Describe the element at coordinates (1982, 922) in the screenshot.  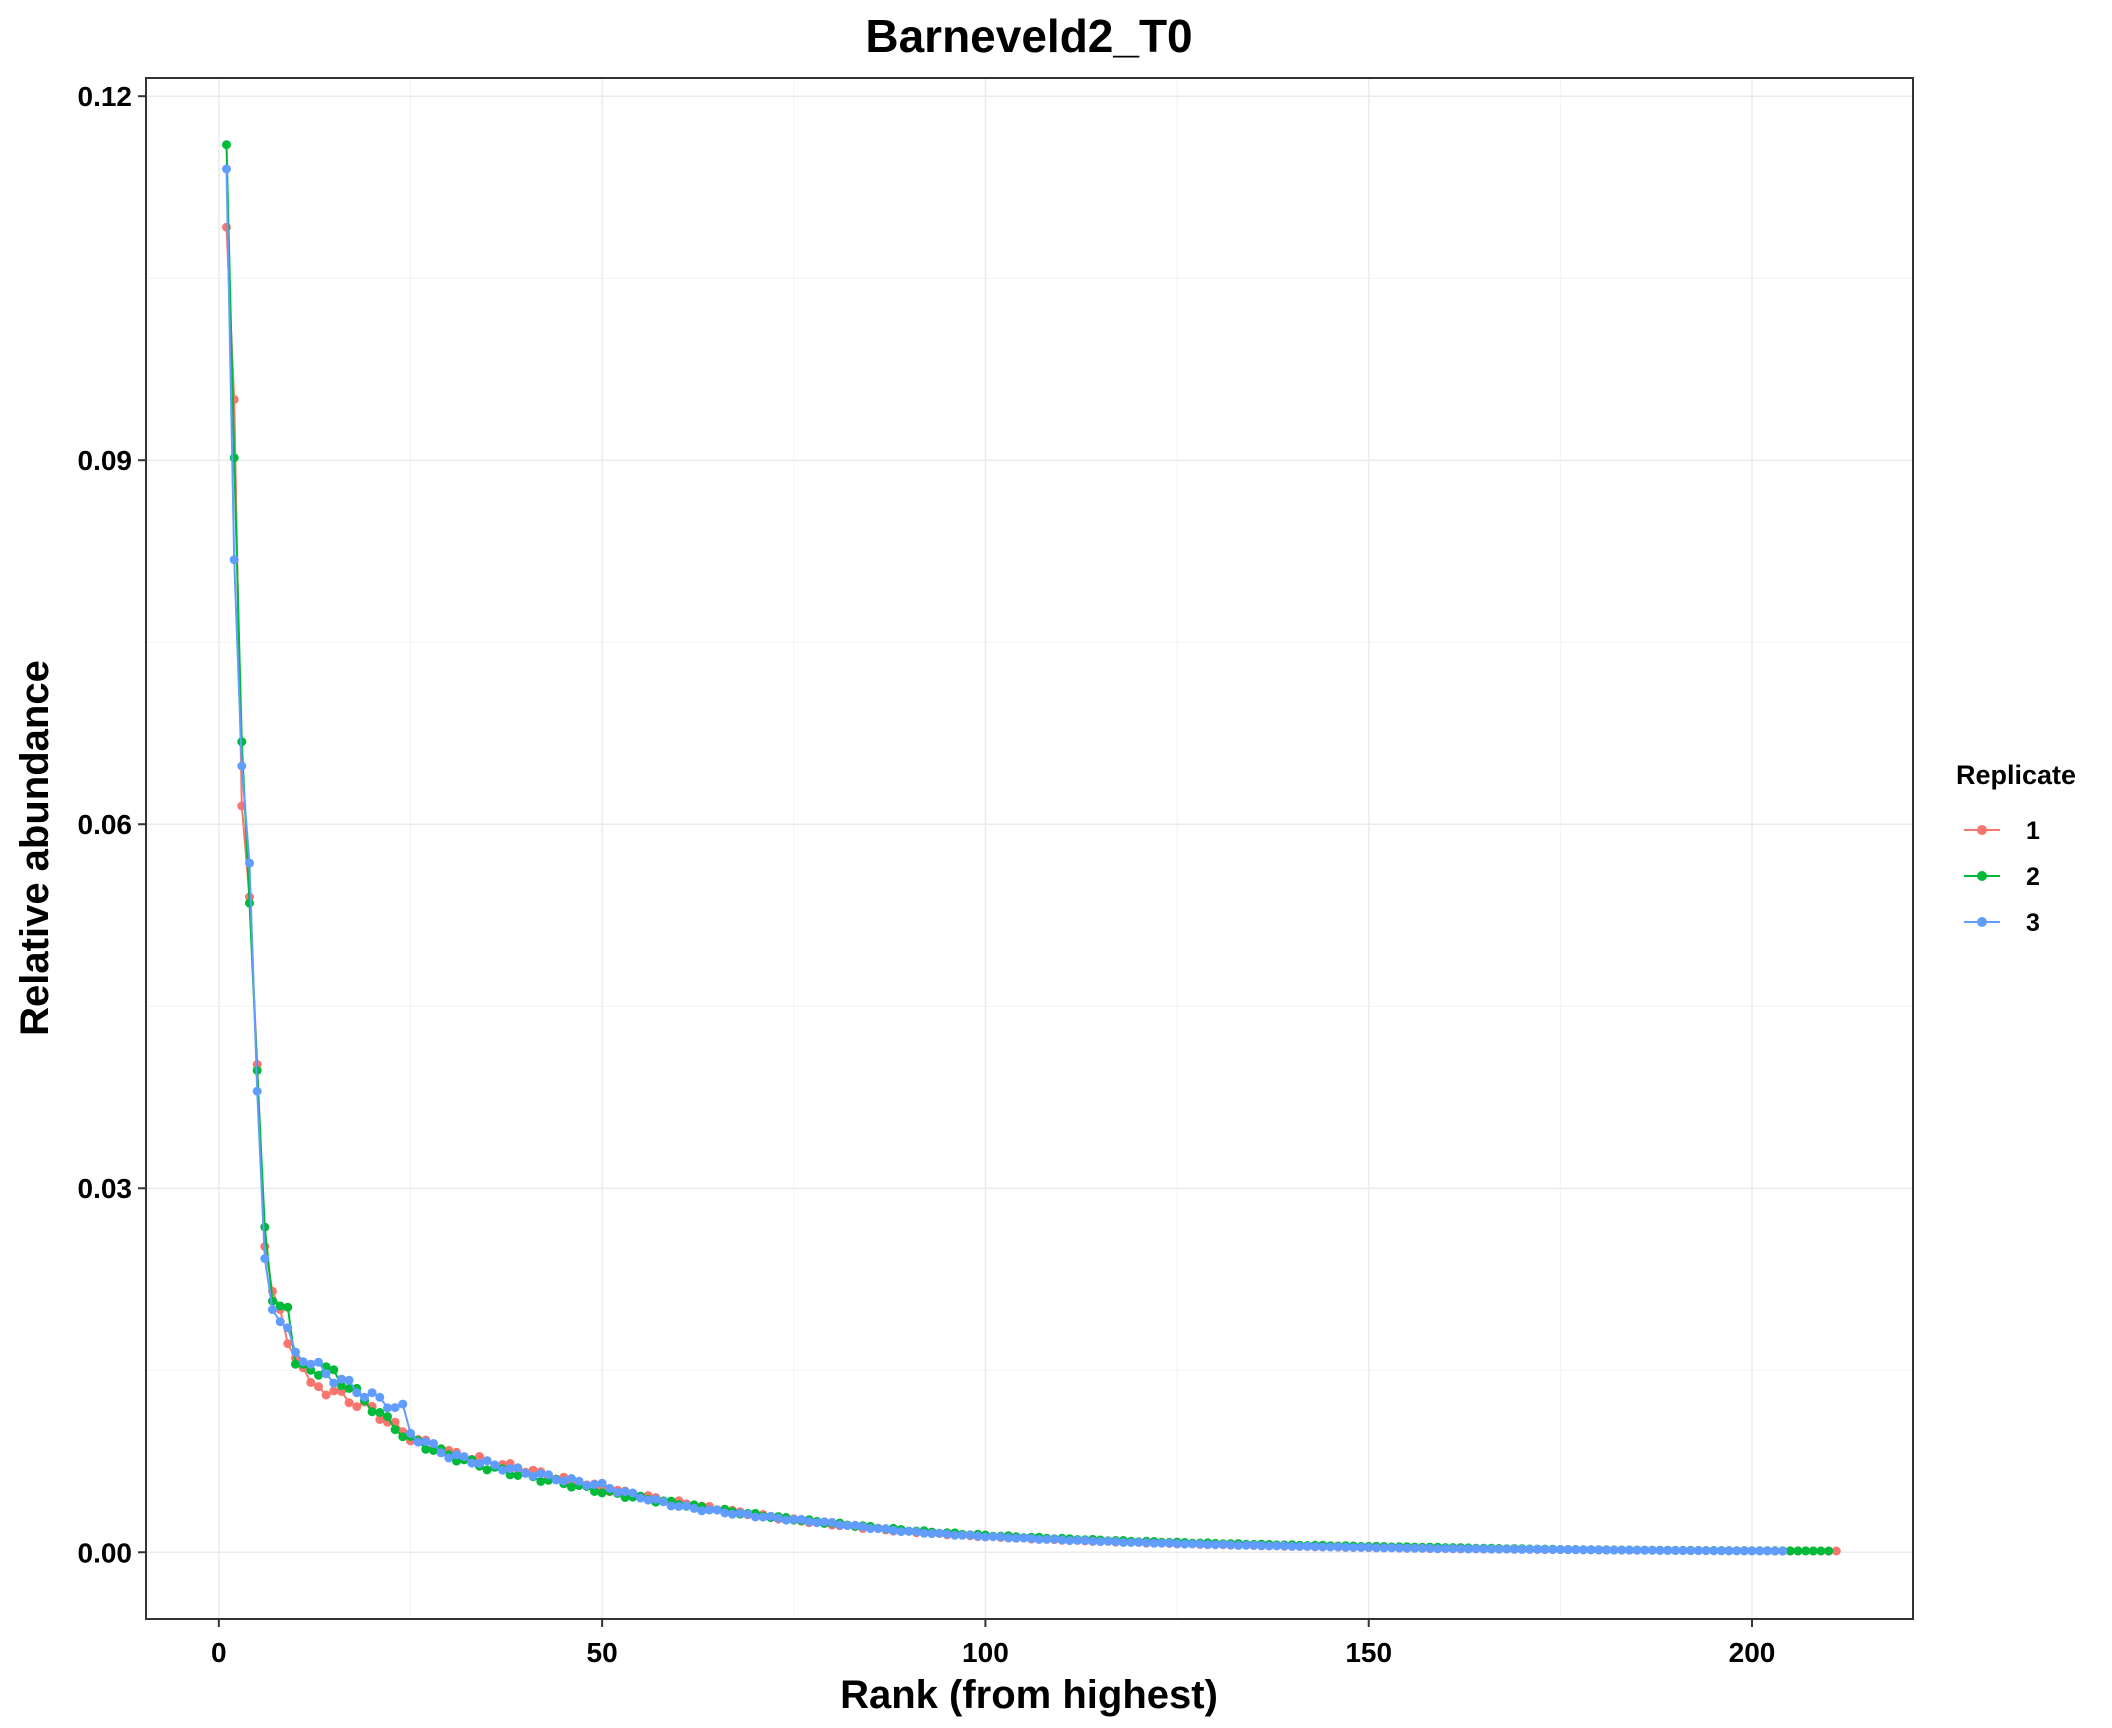
I see `legend-key-point` at that location.